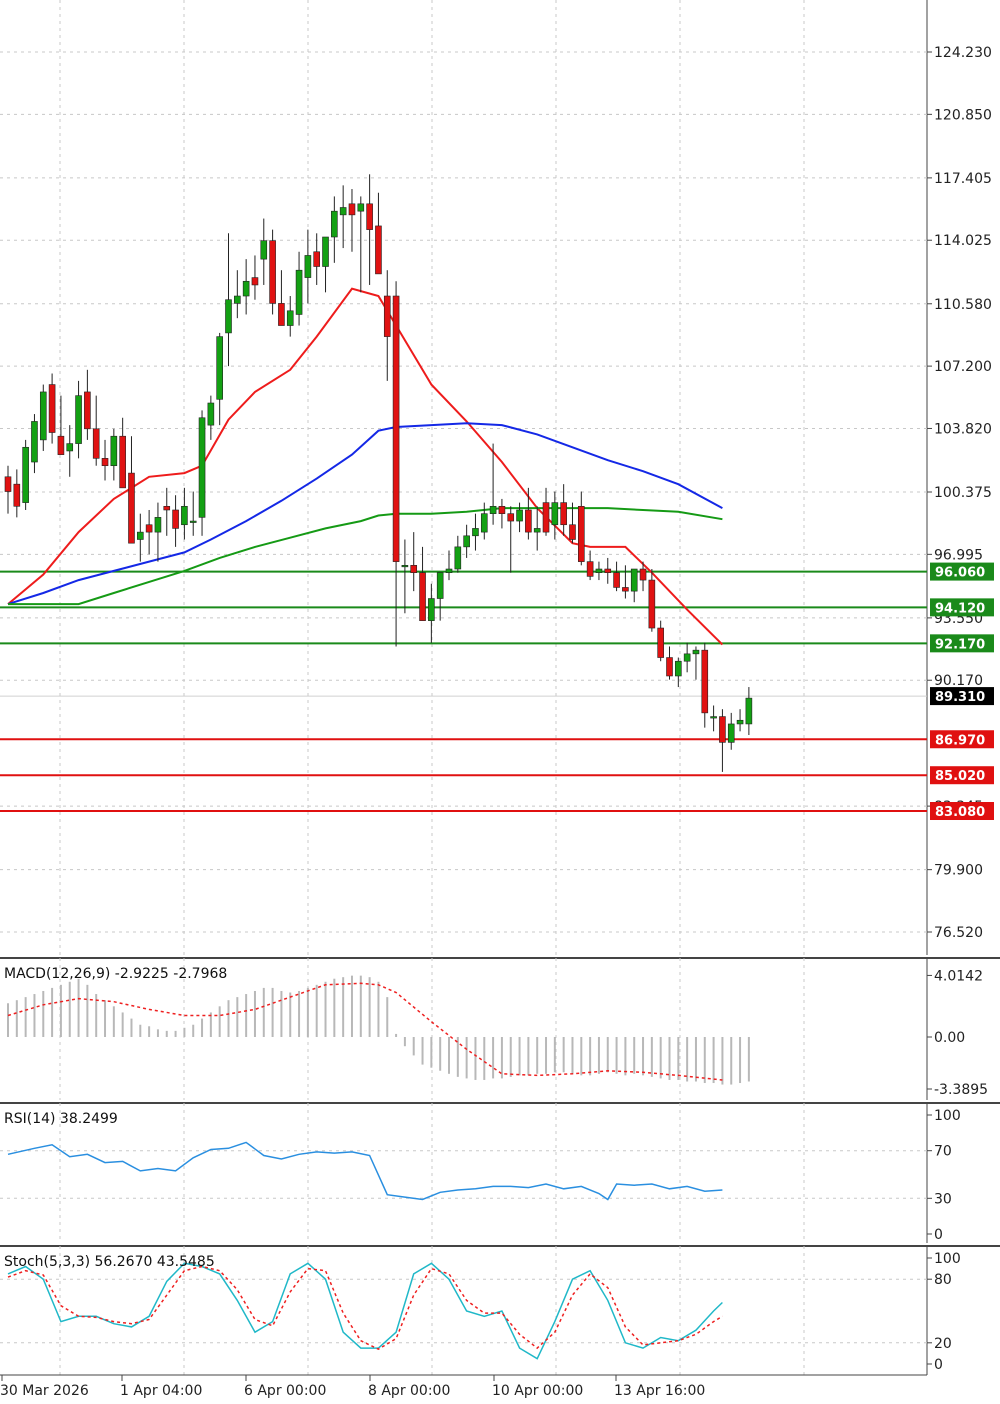 This screenshot has height=1404, width=1000. I want to click on rsi-line, so click(365, 1171).